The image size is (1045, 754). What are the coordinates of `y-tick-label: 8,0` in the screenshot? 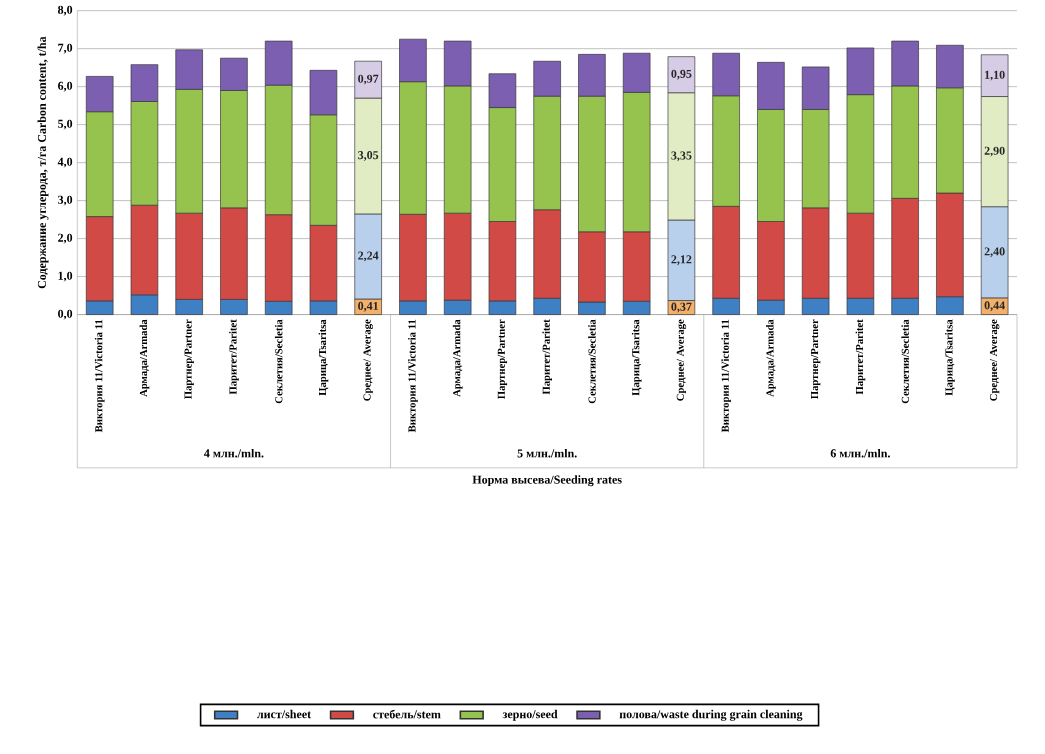 It's located at (65, 10).